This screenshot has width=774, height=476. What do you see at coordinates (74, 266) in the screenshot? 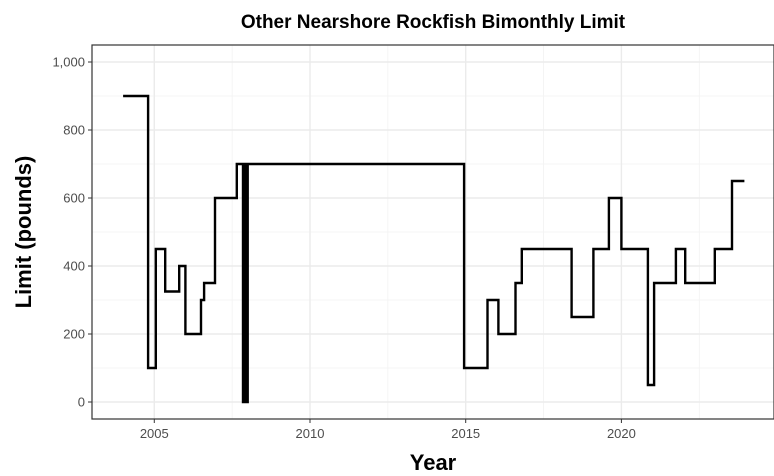
I see `y-tick-label: 400` at bounding box center [74, 266].